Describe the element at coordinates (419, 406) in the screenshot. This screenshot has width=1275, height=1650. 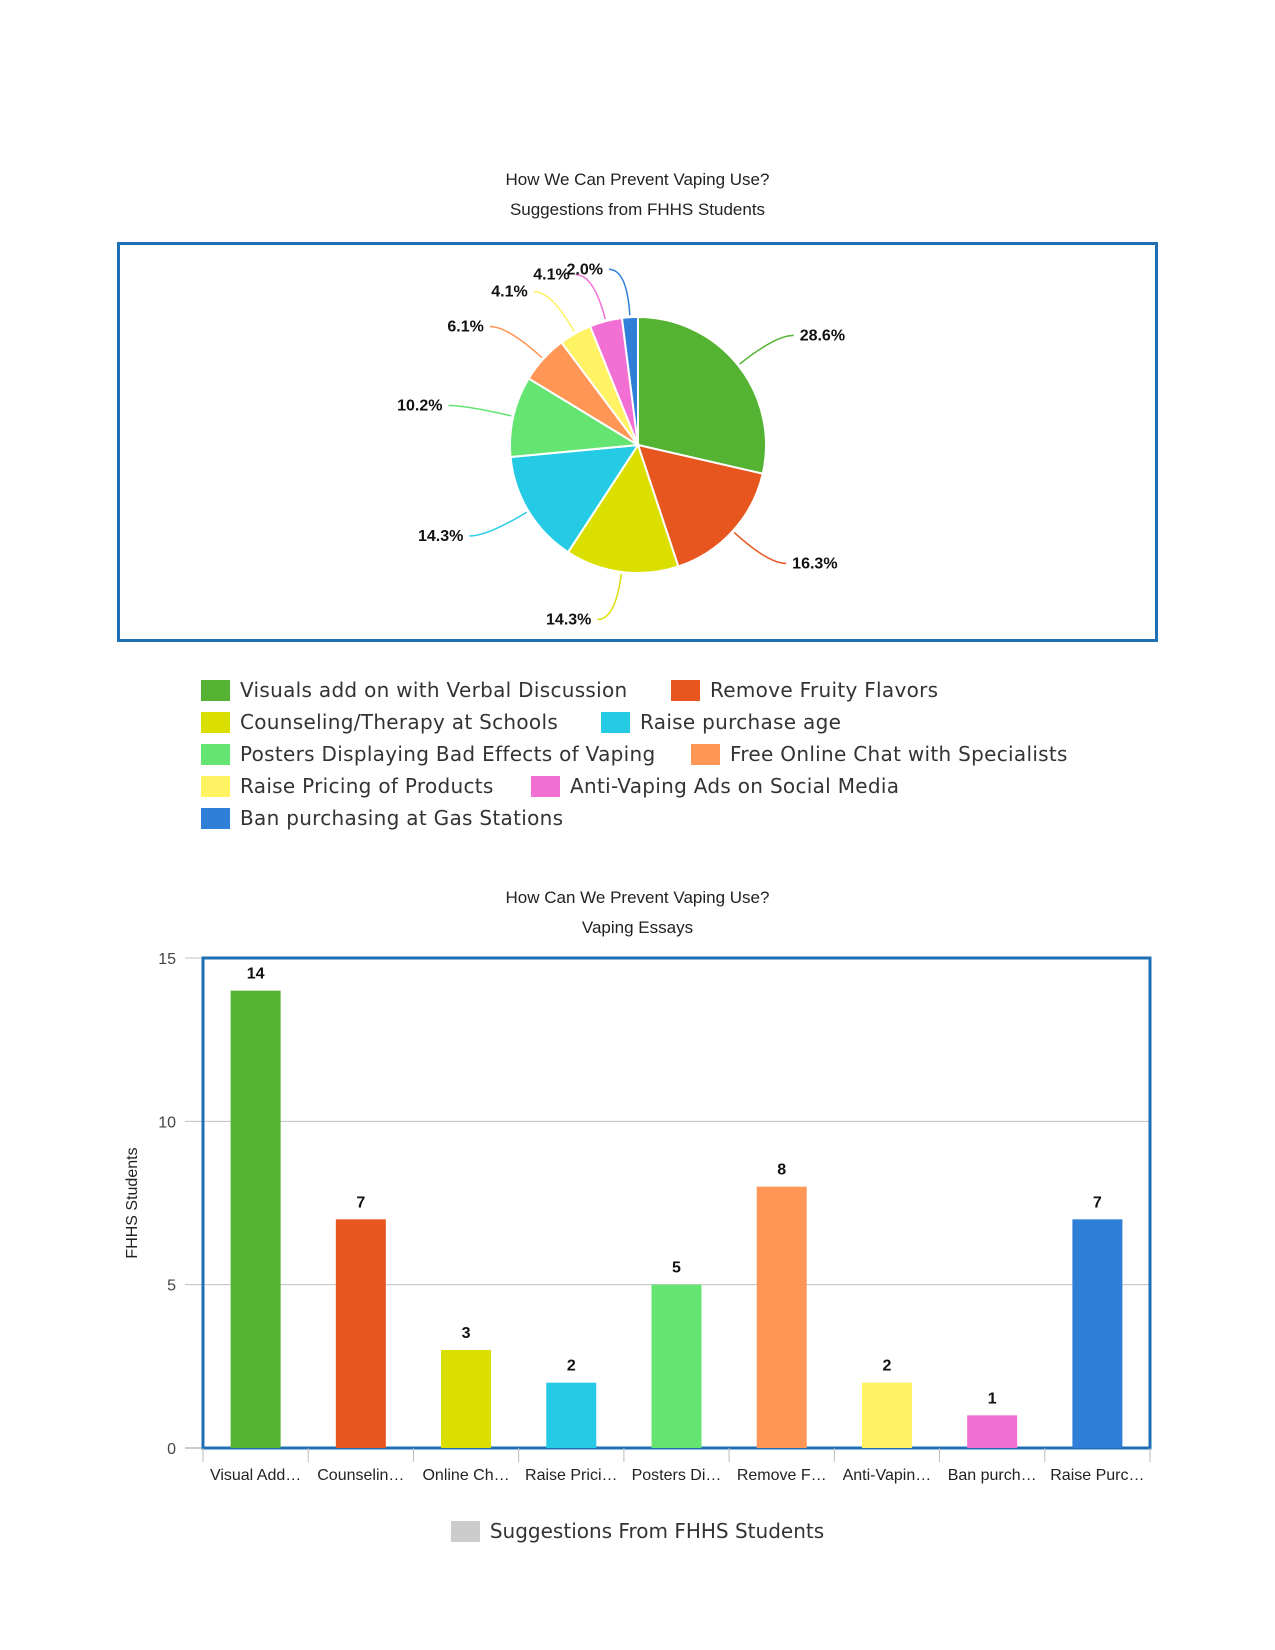
I see `pie-data-label: 10.2%` at that location.